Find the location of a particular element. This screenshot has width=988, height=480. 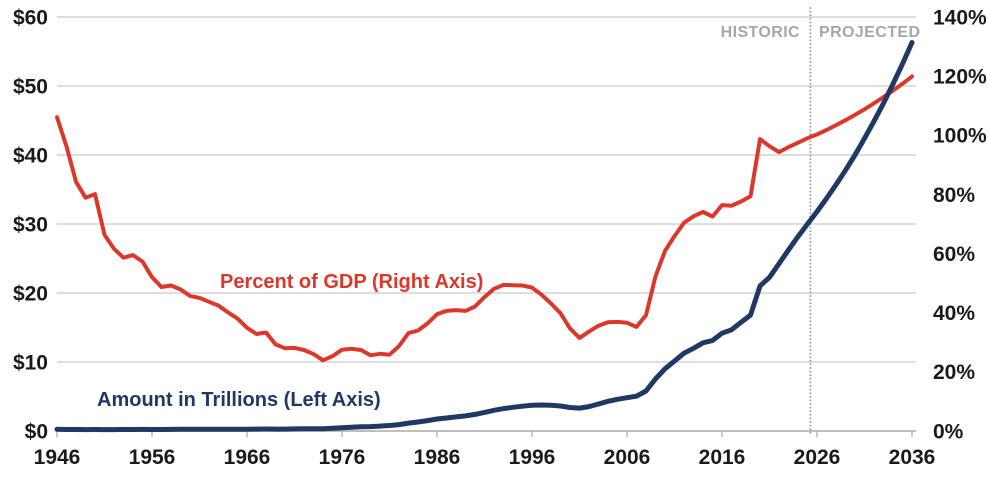

y-right-tick-label: 80% is located at coordinates (954, 195).